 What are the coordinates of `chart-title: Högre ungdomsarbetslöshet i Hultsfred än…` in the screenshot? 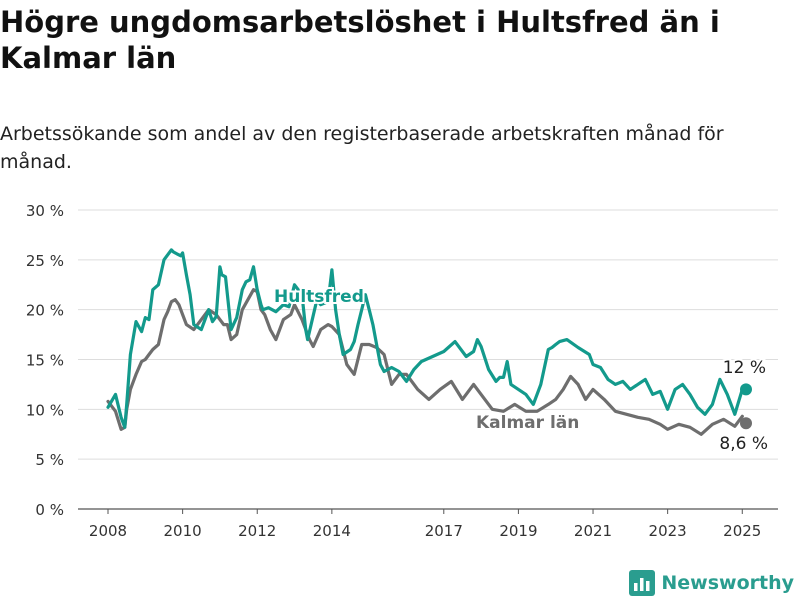 It's located at (360, 40).